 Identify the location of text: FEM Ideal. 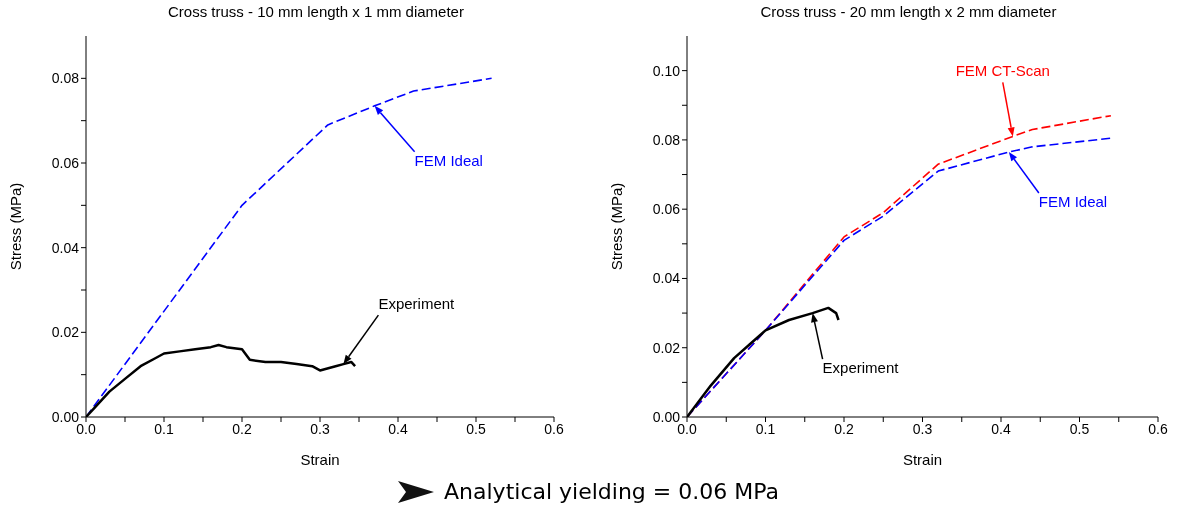
(448, 160).